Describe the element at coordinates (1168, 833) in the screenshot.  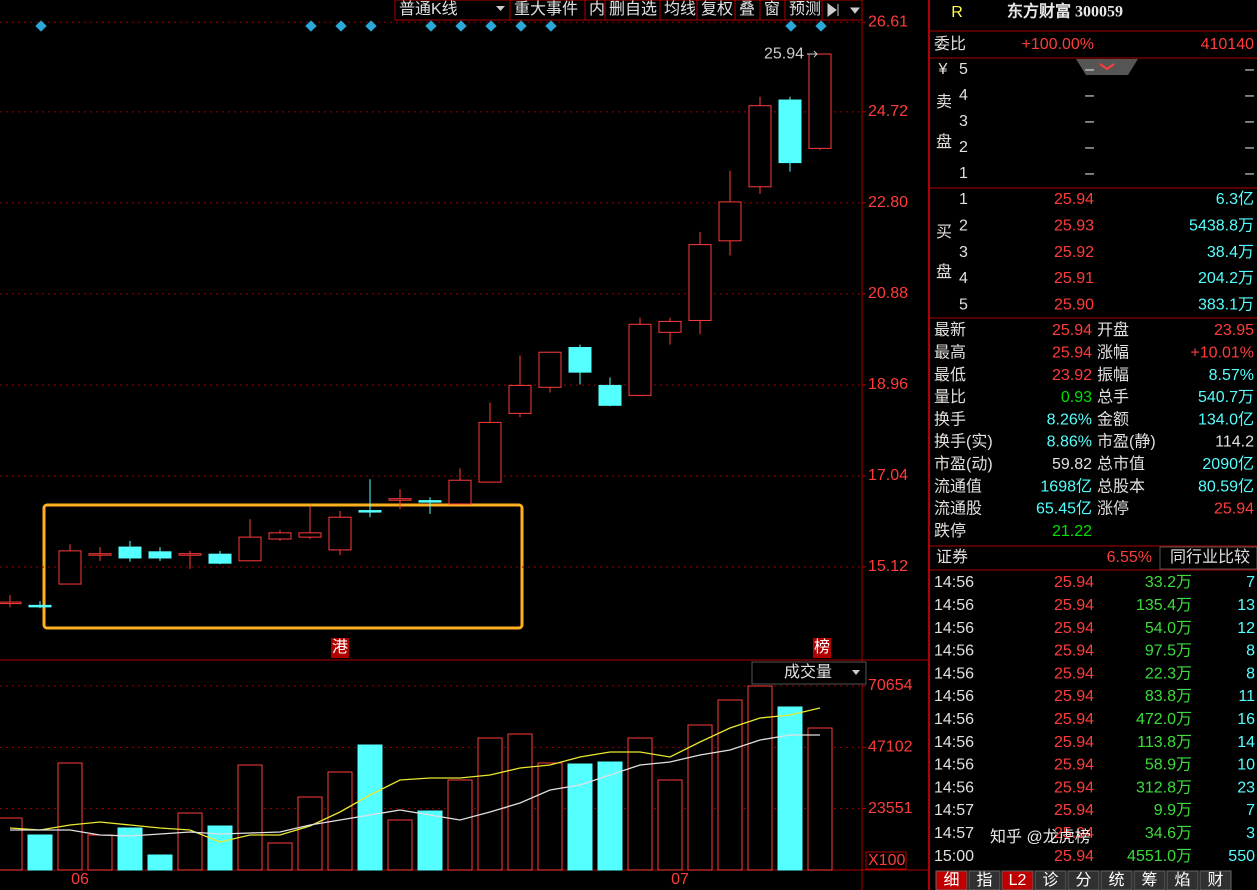
I see `tick-volume: 34.6万` at that location.